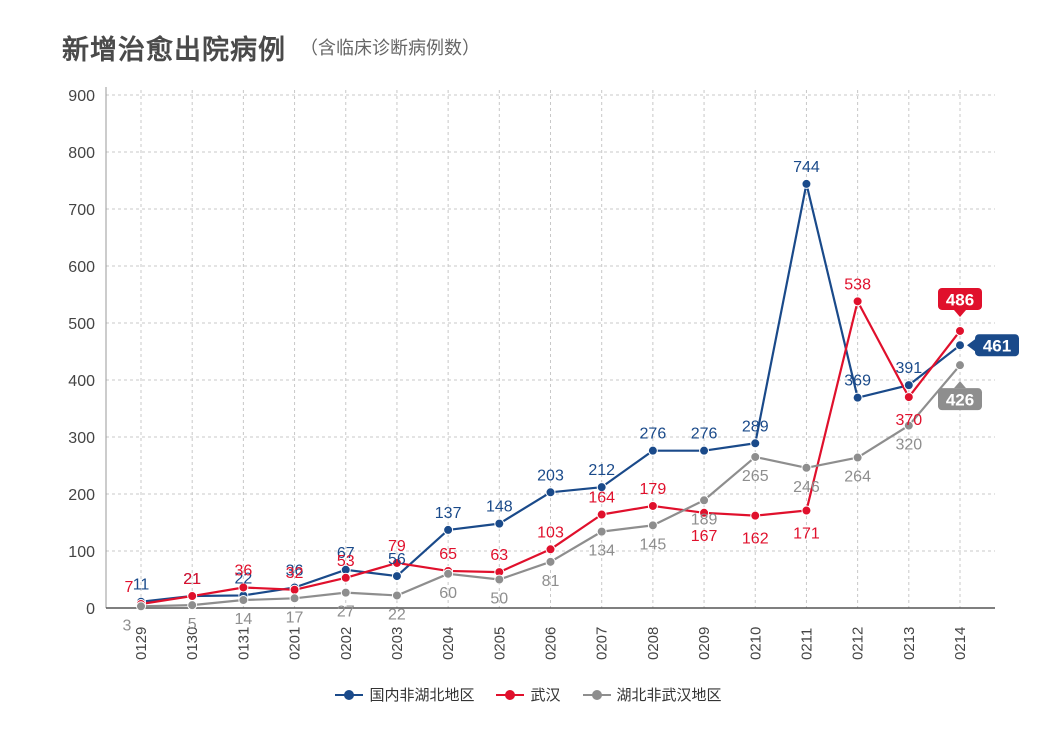 Image resolution: width=1057 pixels, height=736 pixels. I want to click on callout-value: 486, so click(960, 299).